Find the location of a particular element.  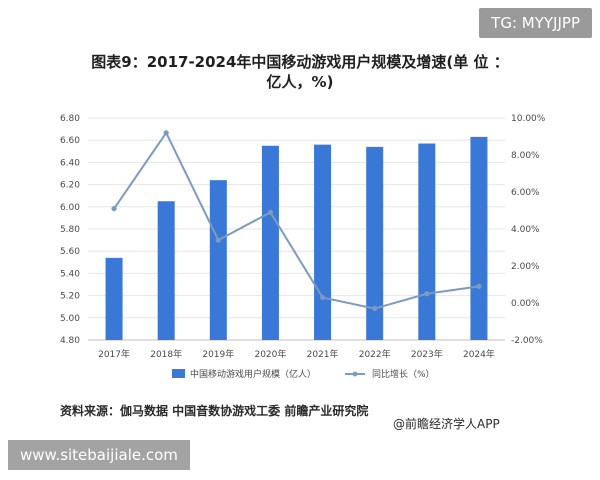

x-axis: 2017年 2018年 2019年 2020年 2021年 2022年 2023年 2024年 is located at coordinates (296, 354).